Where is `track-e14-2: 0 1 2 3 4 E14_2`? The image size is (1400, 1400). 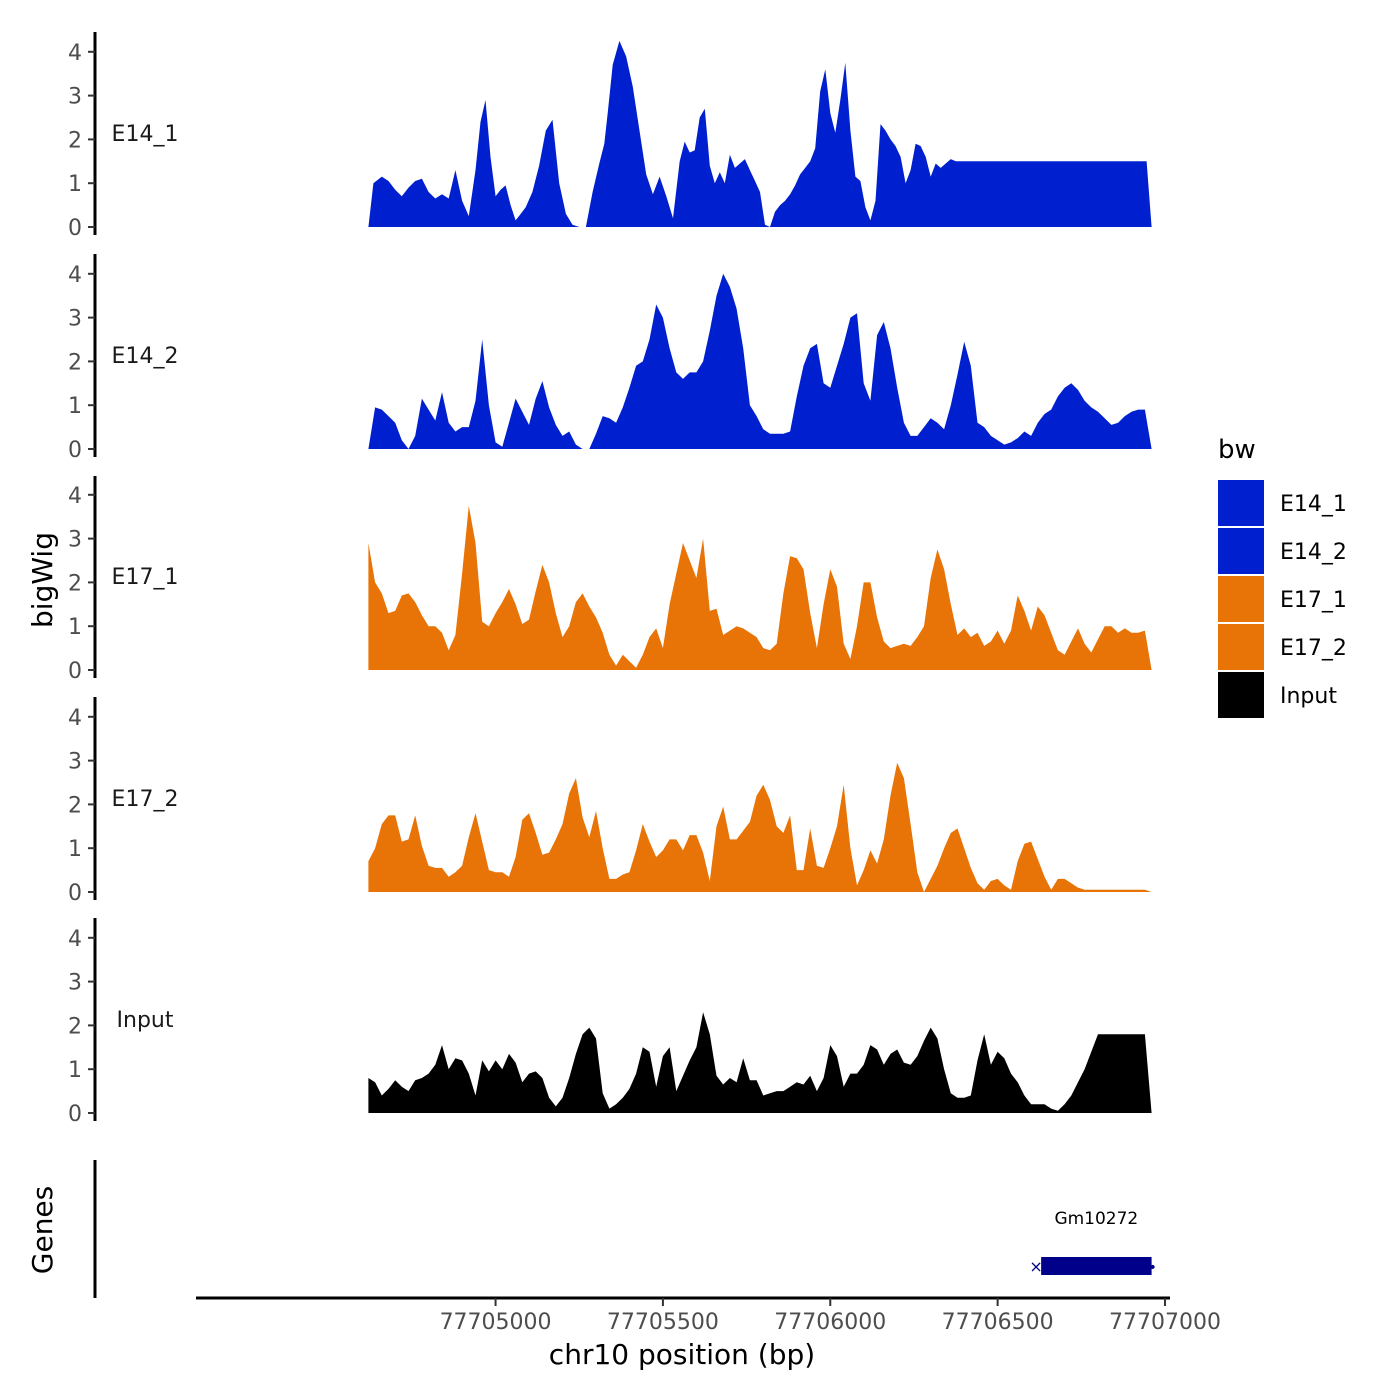
track-e14-2: 0 1 2 3 4 E14_2 is located at coordinates (610, 358).